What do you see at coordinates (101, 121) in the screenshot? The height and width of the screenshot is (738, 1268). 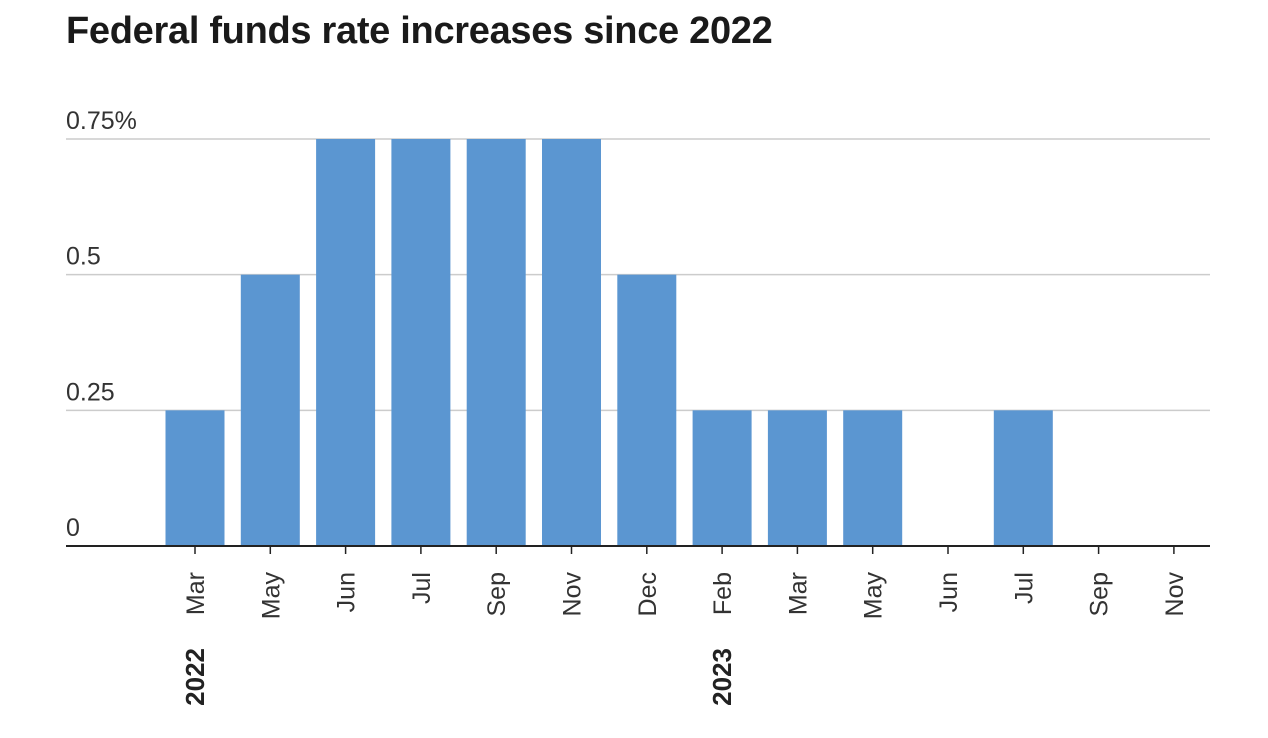 I see `y-tick-label: 0.75%` at bounding box center [101, 121].